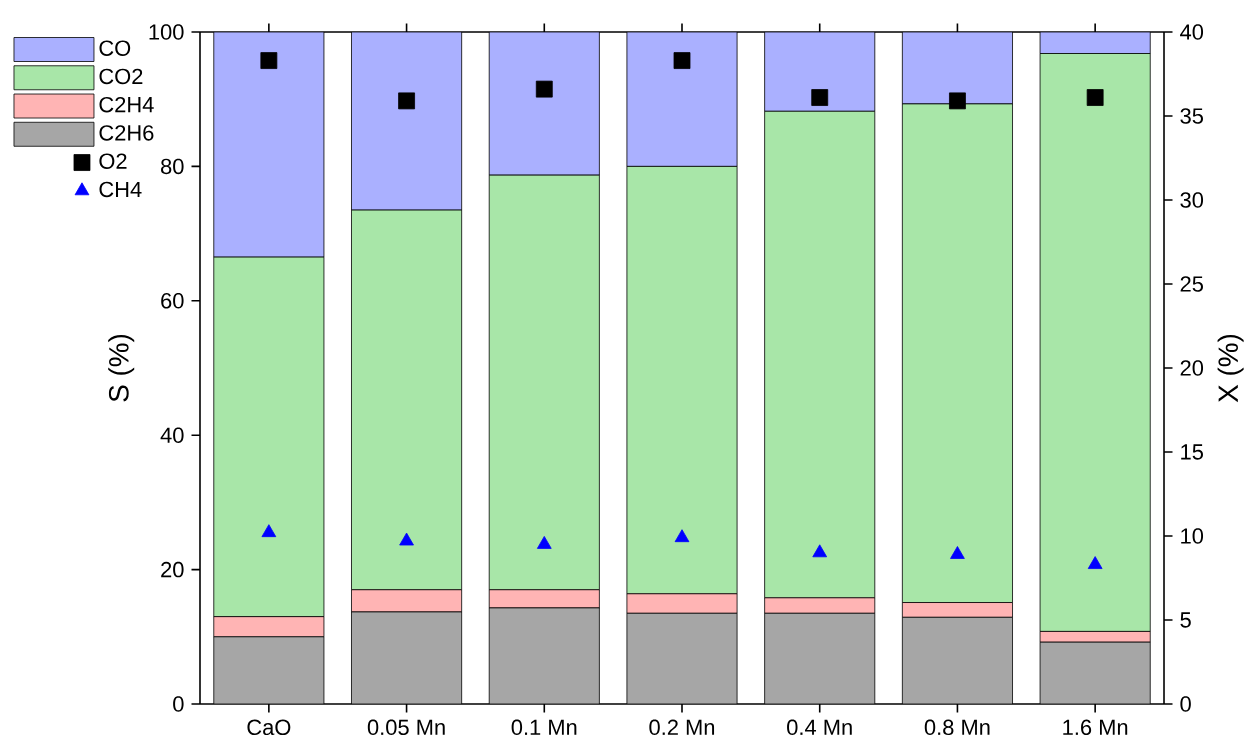  Describe the element at coordinates (1095, 727) in the screenshot. I see `x-tick-label: 1.6 Mn` at that location.